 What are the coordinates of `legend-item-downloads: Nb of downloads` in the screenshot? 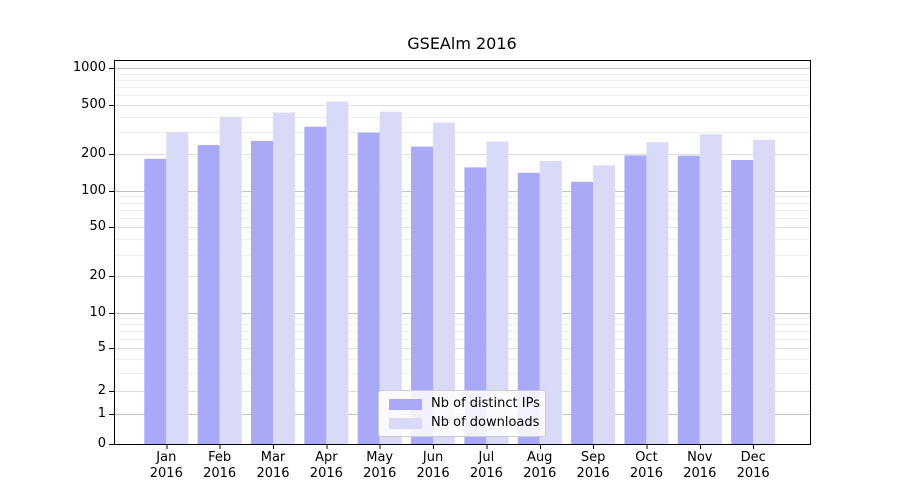 It's located at (467, 423).